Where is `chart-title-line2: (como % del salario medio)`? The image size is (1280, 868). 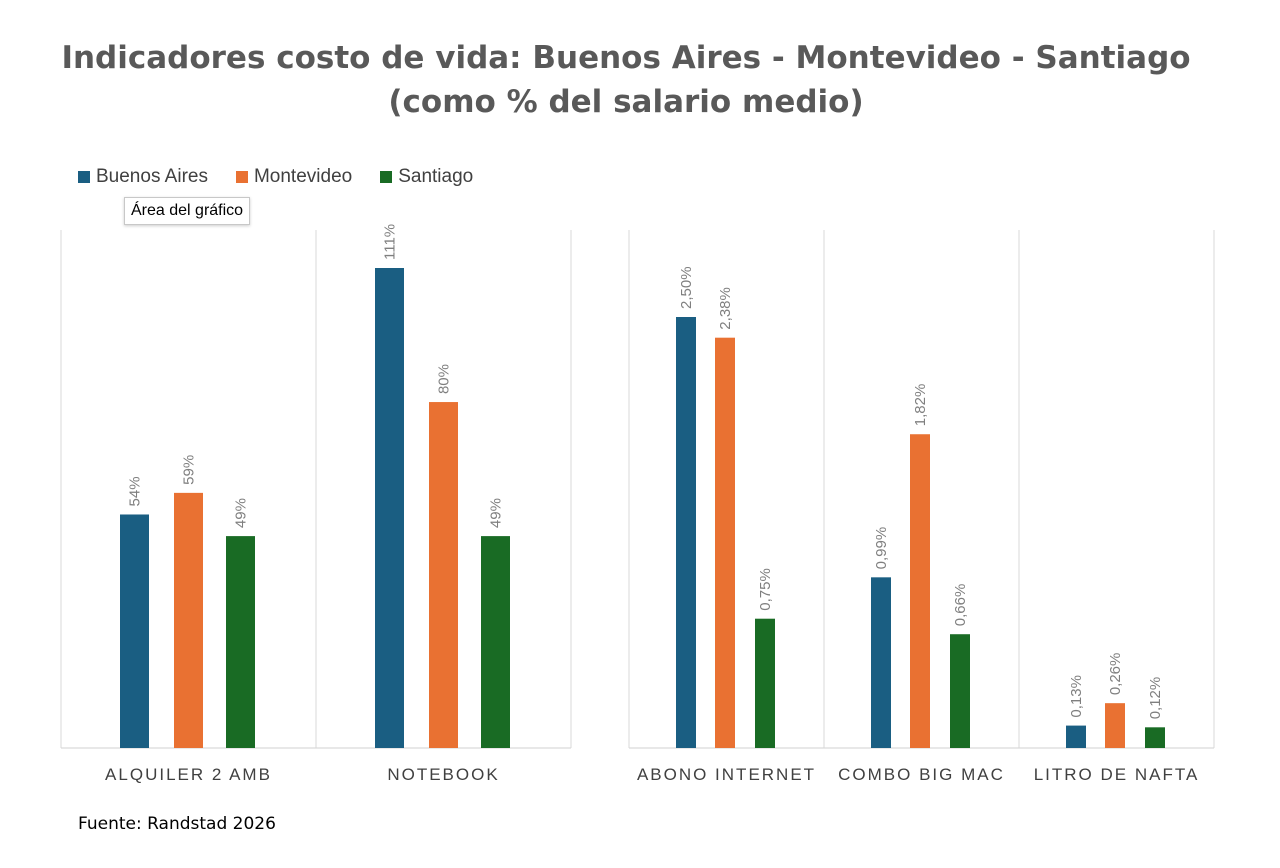 chart-title-line2: (como % del salario medio) is located at coordinates (626, 102).